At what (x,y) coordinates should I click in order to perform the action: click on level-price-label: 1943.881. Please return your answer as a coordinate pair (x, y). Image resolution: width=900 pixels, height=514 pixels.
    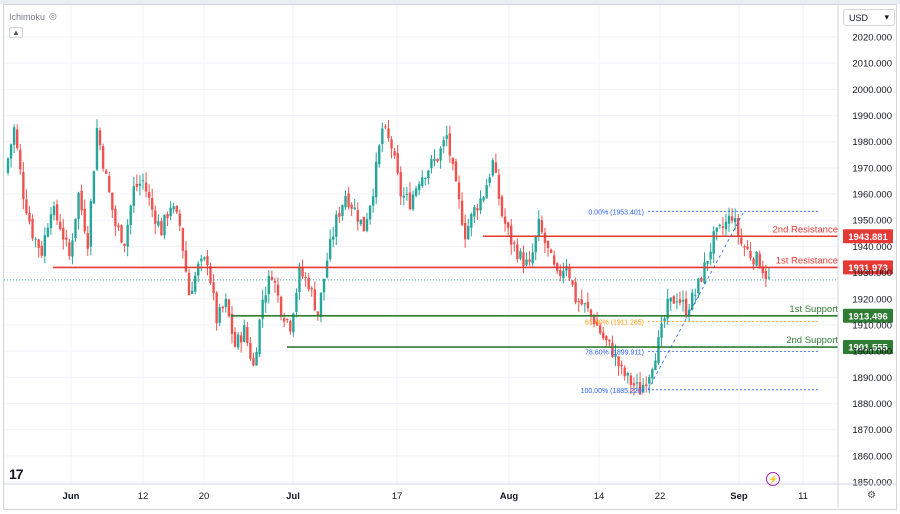
    Looking at the image, I should click on (868, 237).